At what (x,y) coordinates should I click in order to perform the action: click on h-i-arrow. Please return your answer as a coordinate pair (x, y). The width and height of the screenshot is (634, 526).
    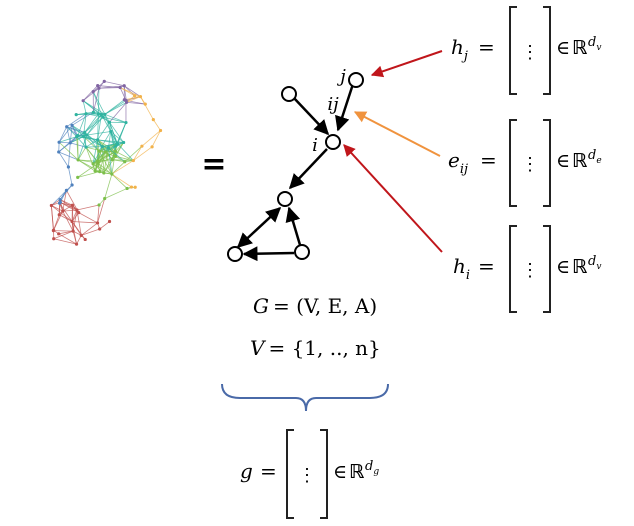
    Looking at the image, I should click on (393, 198).